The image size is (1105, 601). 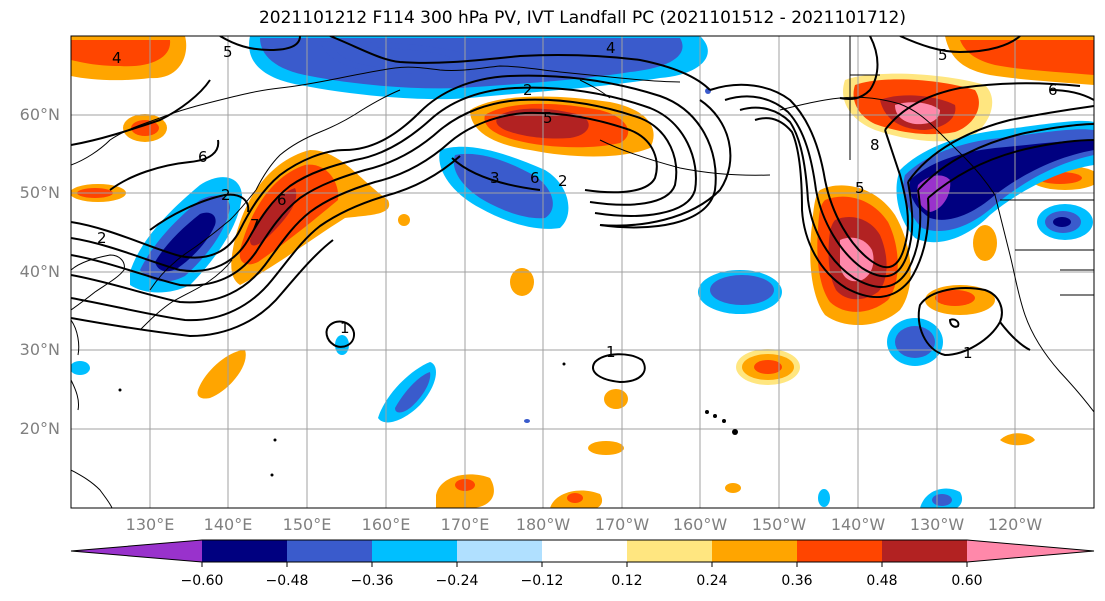 I want to click on political-borders, so click(x=971, y=166).